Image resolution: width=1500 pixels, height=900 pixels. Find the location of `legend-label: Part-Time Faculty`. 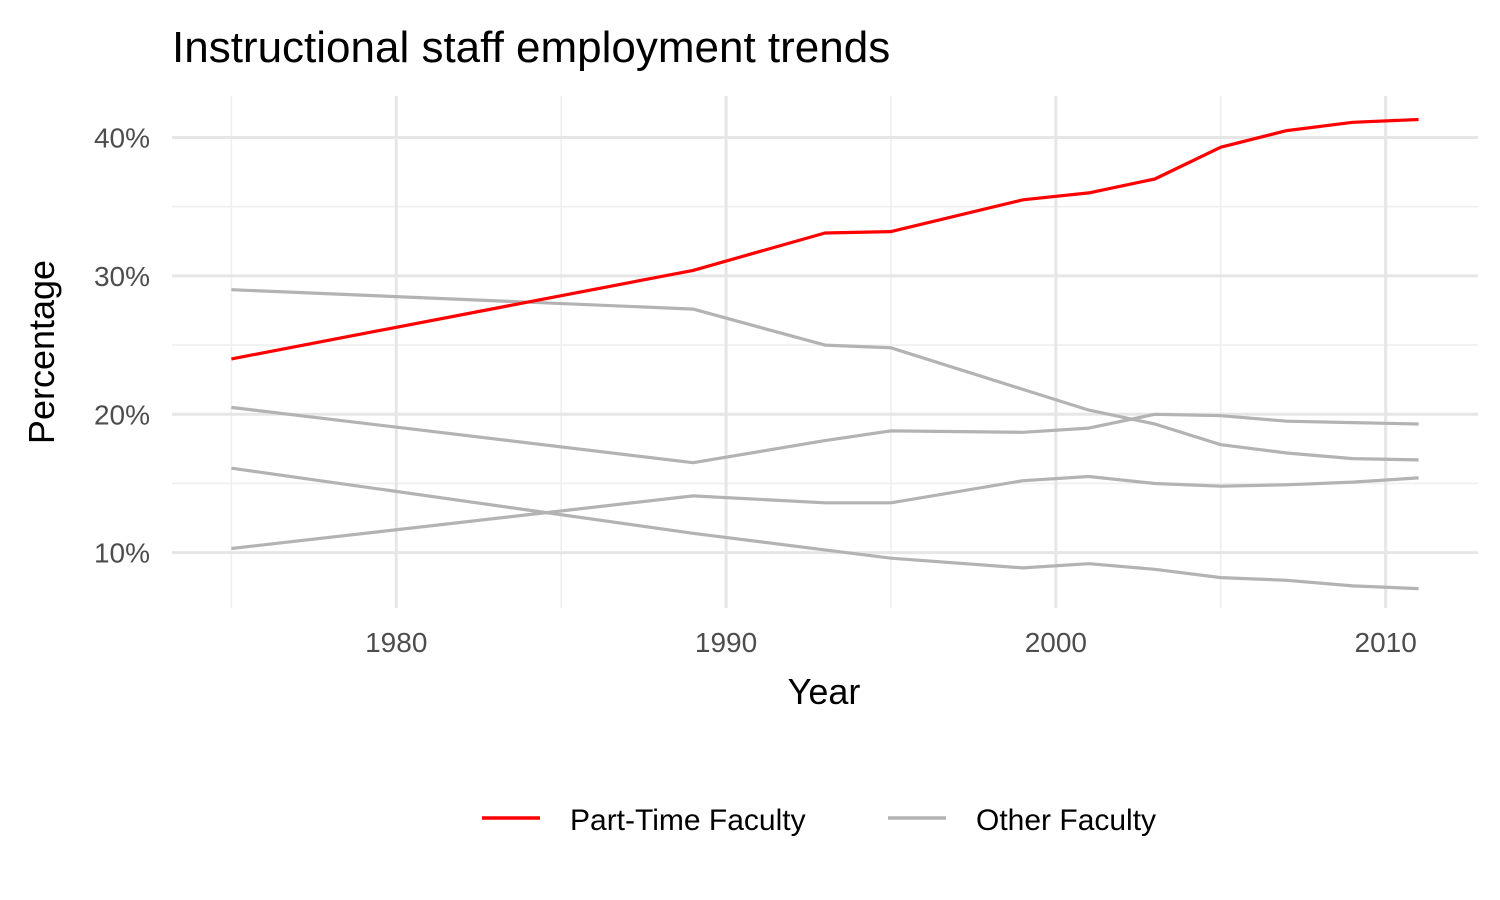

legend-label: Part-Time Faculty is located at coordinates (688, 820).